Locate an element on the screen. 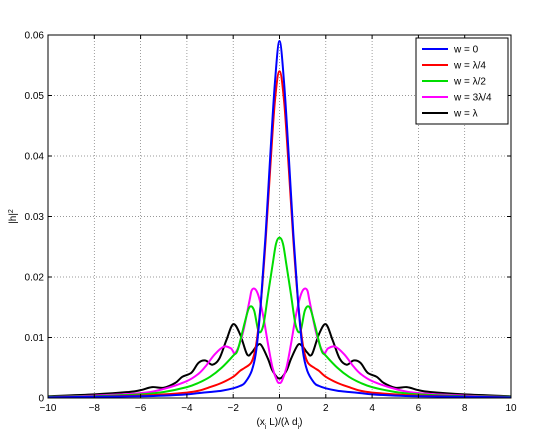 The height and width of the screenshot is (439, 545). x-tick-label: 8 is located at coordinates (465, 408).